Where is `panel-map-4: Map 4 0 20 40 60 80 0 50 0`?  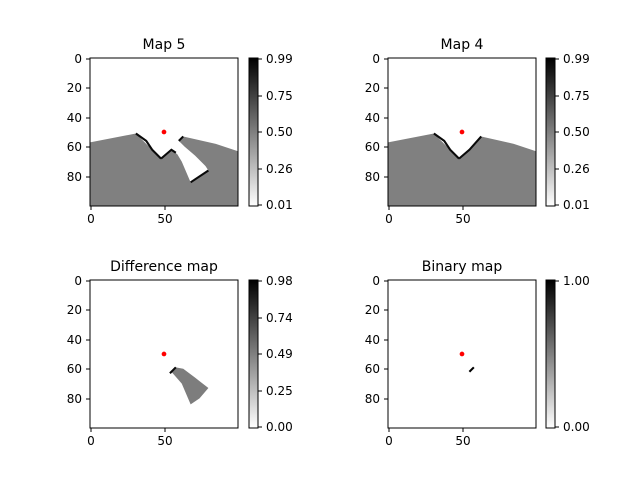 panel-map-4: Map 4 0 20 40 60 80 0 50 0 is located at coordinates (477, 131).